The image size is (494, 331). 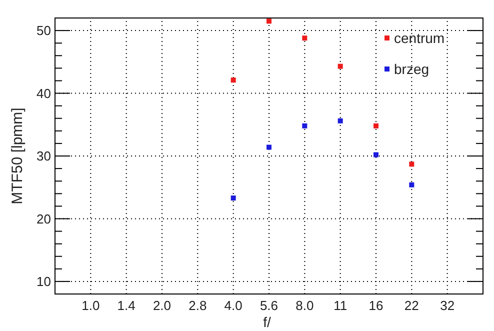 I want to click on x-tick-label: 32, so click(x=447, y=305).